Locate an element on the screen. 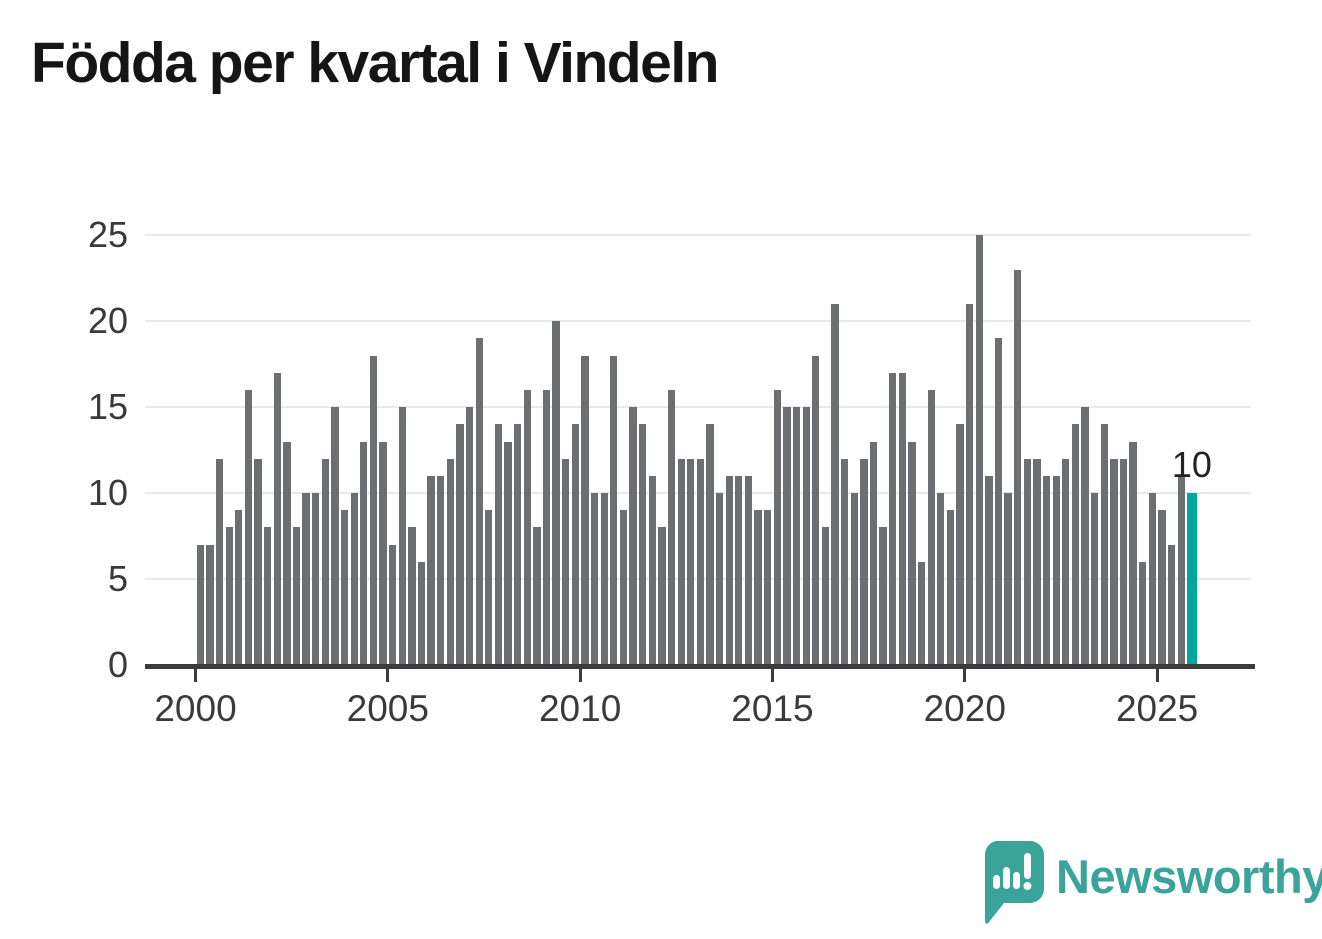 The height and width of the screenshot is (939, 1322). last-value-label: 10 is located at coordinates (1191, 465).